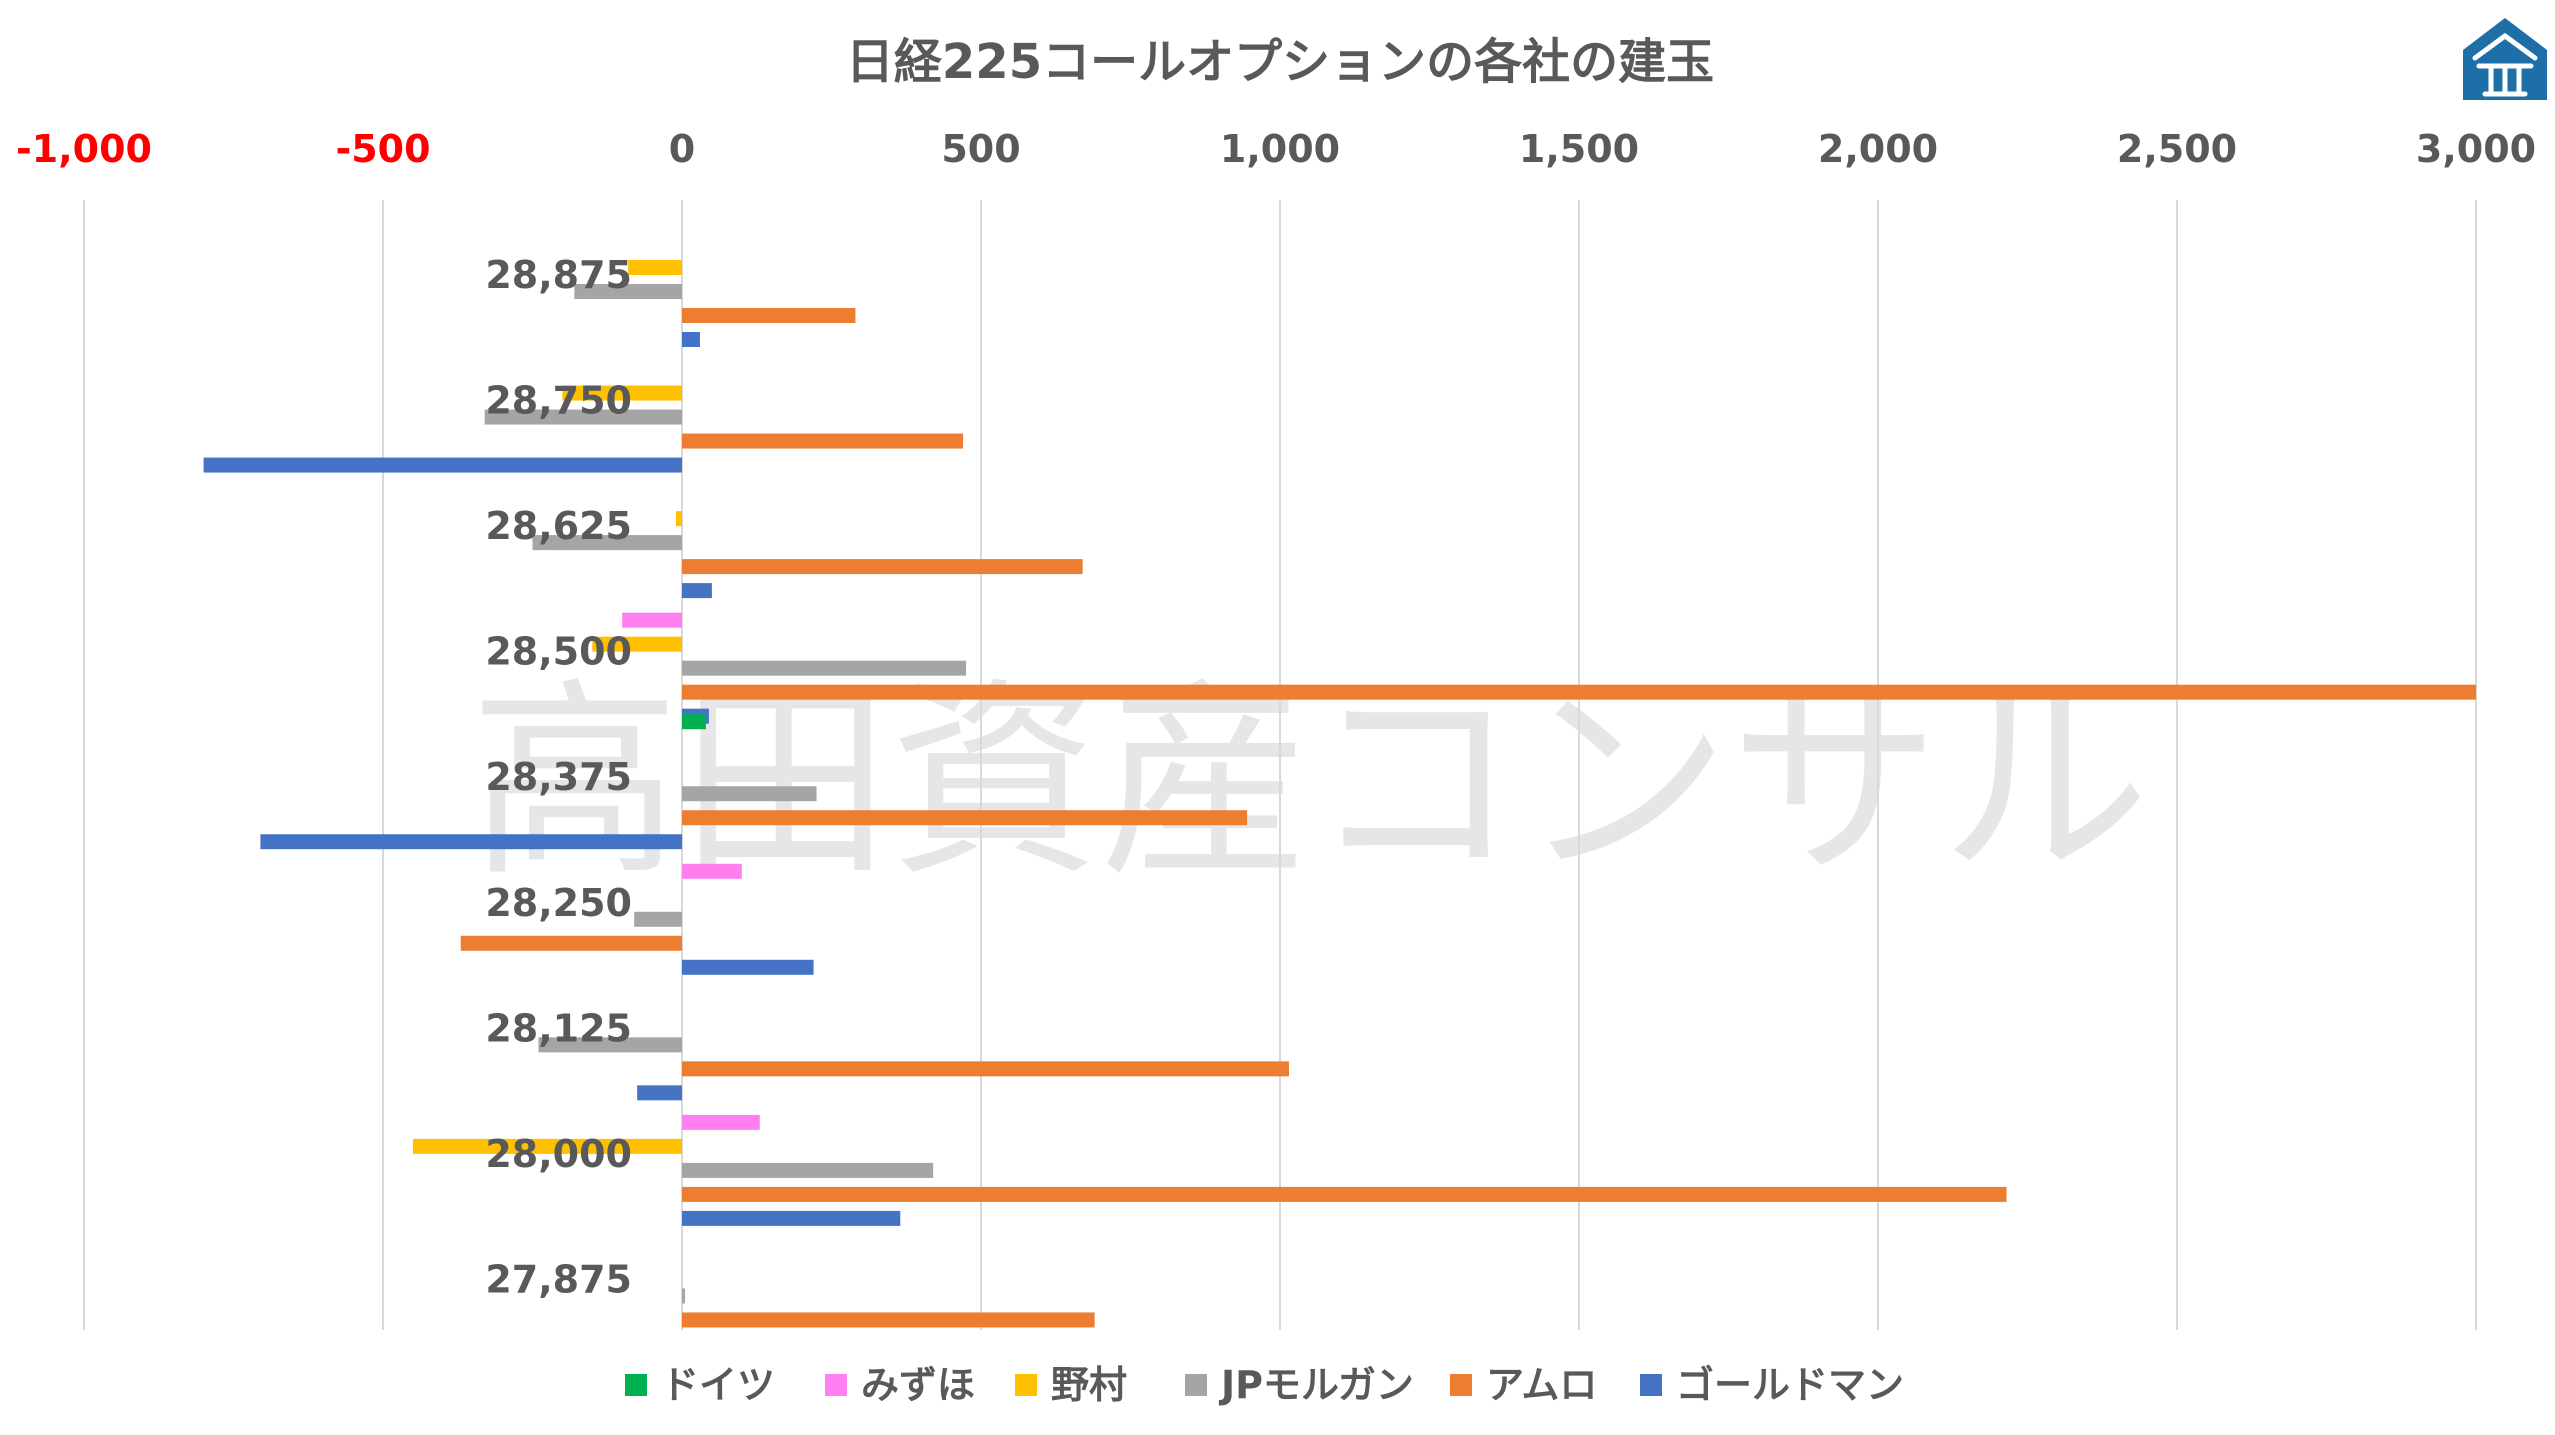  What do you see at coordinates (1579, 149) in the screenshot?
I see `x-tick-label: 1,500` at bounding box center [1579, 149].